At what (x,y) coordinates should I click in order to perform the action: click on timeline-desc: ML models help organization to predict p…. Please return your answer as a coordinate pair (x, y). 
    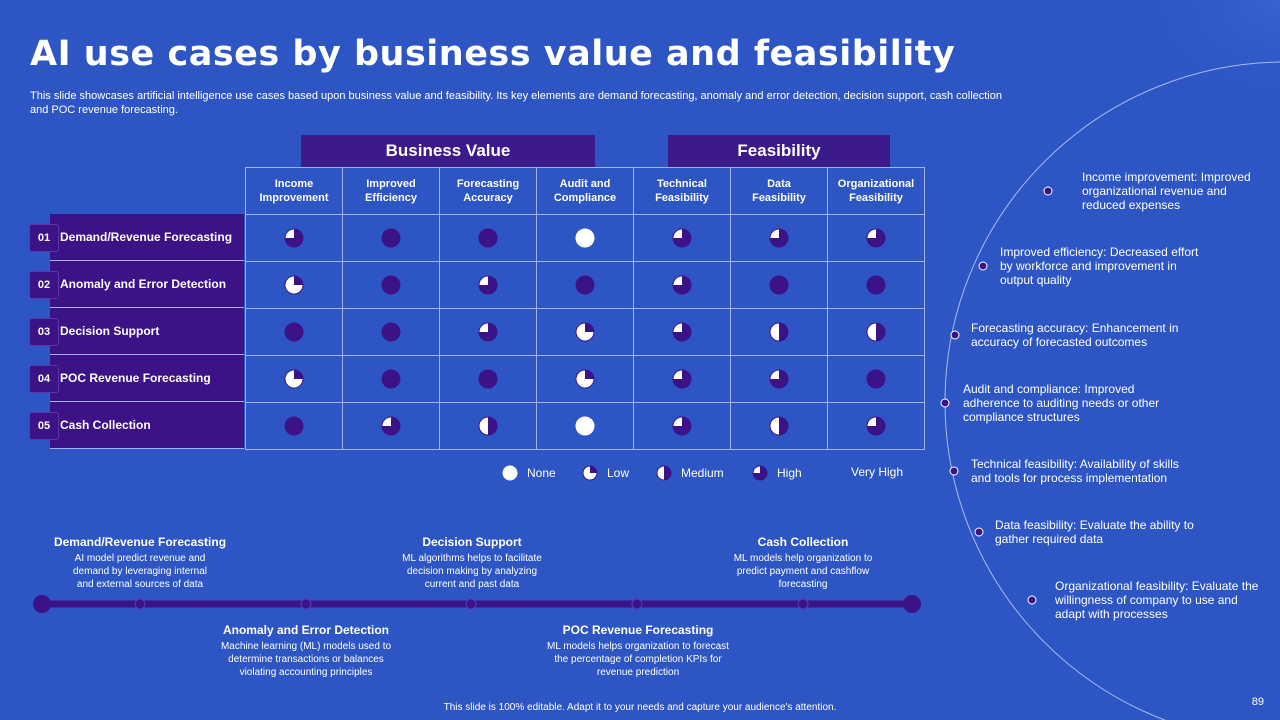
    Looking at the image, I should click on (803, 571).